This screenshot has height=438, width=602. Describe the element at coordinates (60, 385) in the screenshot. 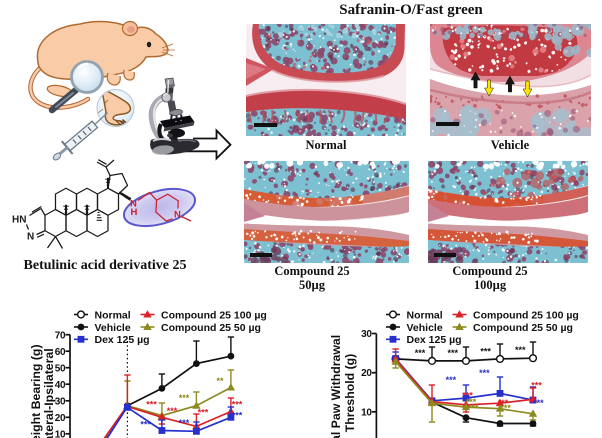

I see `svg-text: 40` at that location.